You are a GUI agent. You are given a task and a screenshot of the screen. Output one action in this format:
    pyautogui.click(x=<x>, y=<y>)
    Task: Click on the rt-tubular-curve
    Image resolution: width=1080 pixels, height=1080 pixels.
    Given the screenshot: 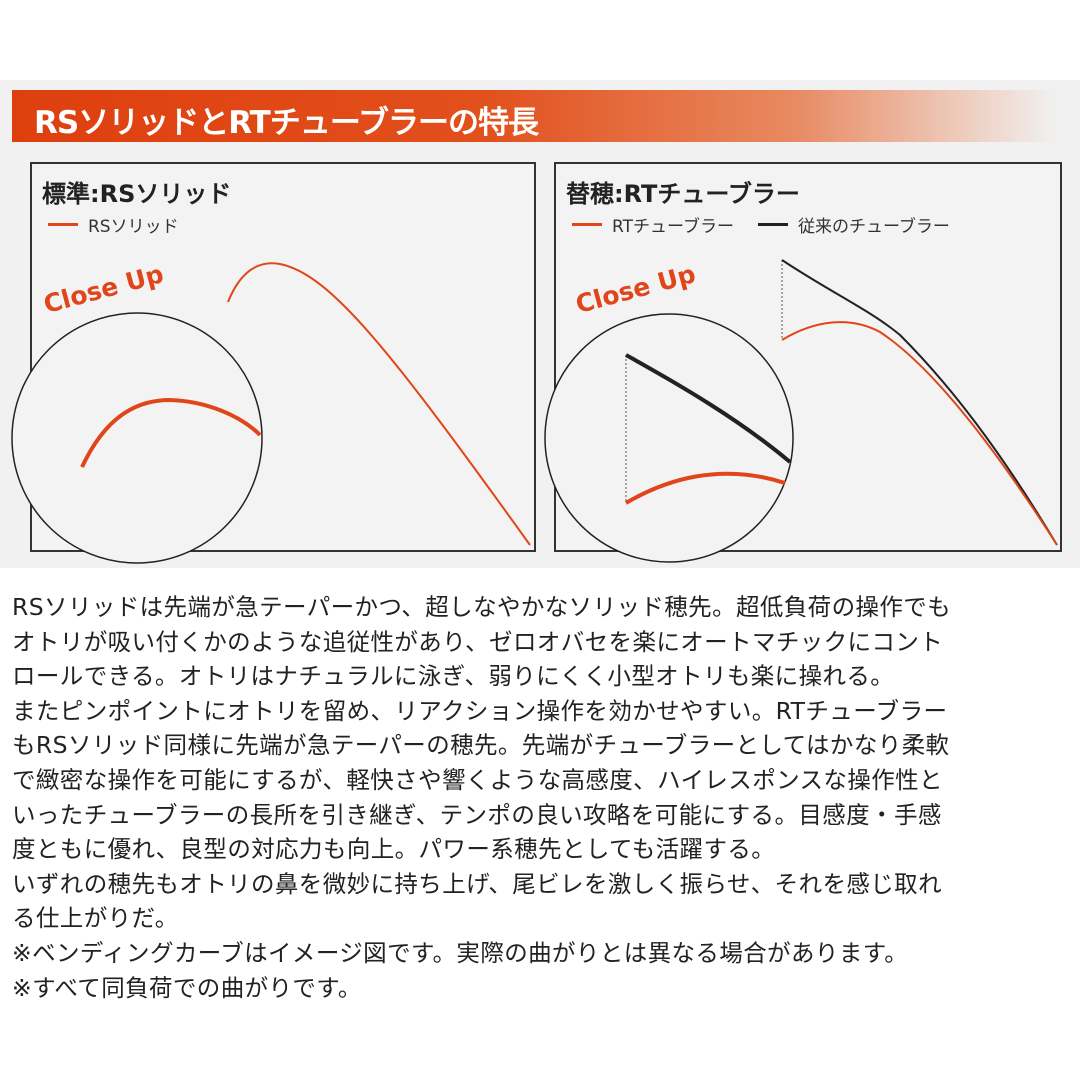 What is the action you would take?
    pyautogui.click(x=919, y=433)
    